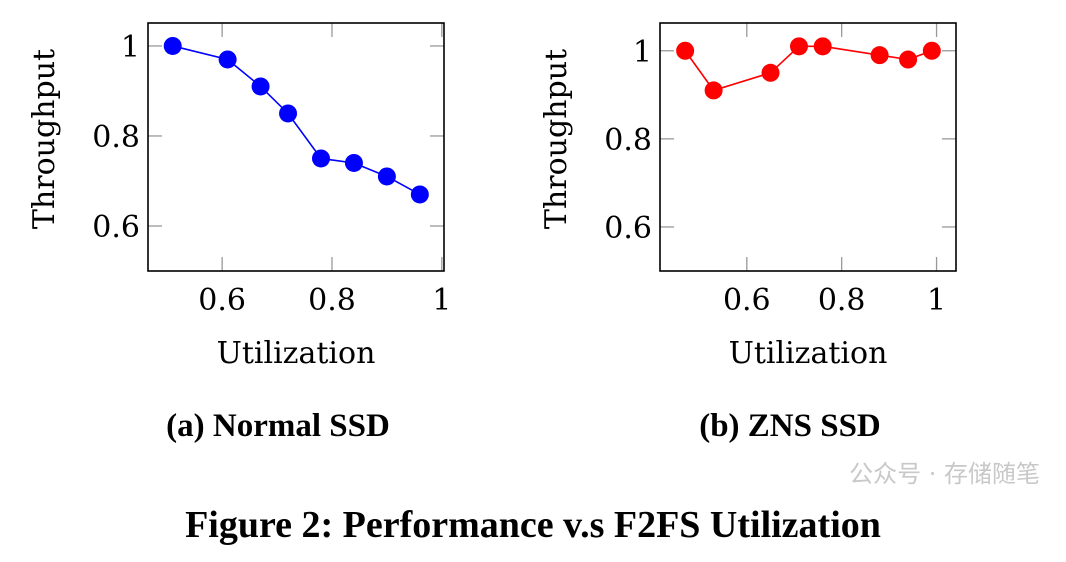 The image size is (1066, 562). What do you see at coordinates (808, 68) in the screenshot?
I see `series-line` at bounding box center [808, 68].